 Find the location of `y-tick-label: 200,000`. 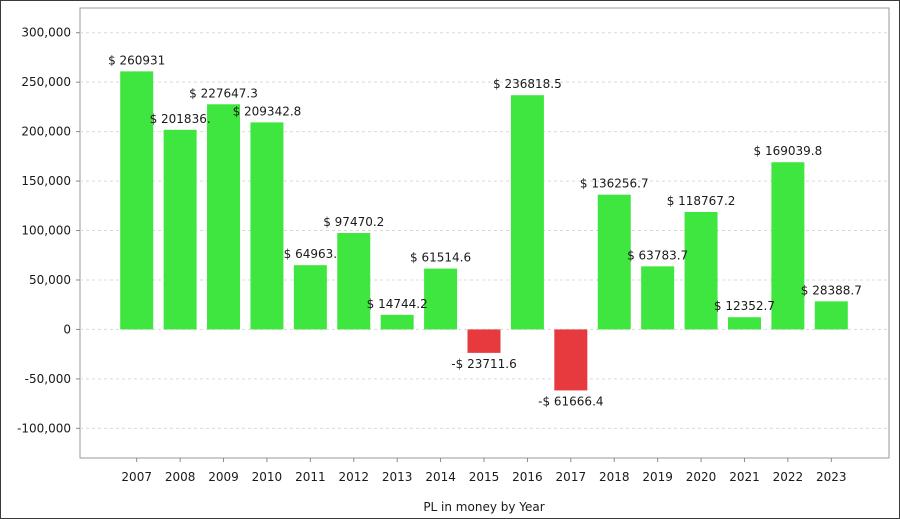

y-tick-label: 200,000 is located at coordinates (46, 132).